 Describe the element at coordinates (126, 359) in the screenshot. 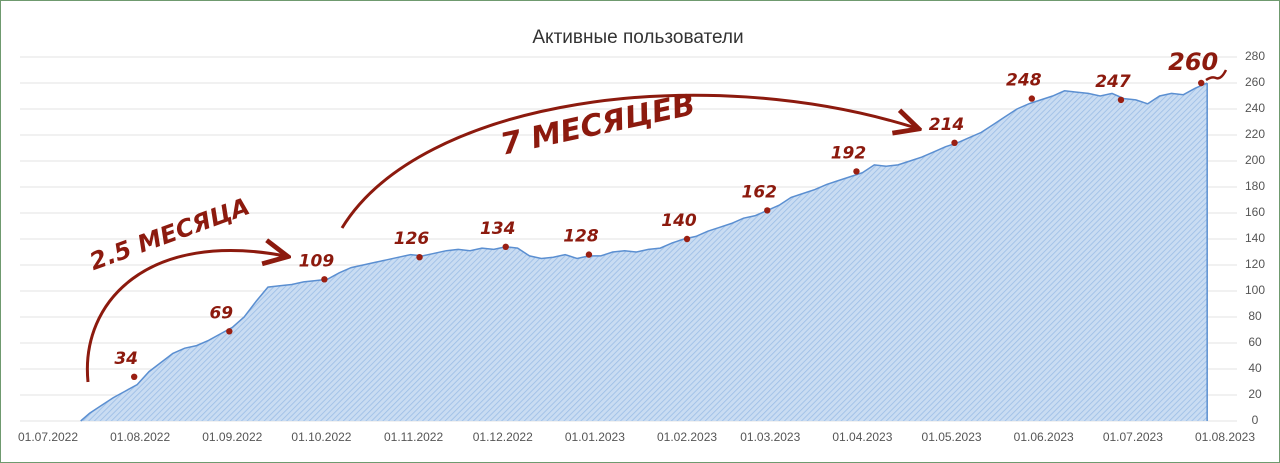

I see `point-label: 34` at that location.